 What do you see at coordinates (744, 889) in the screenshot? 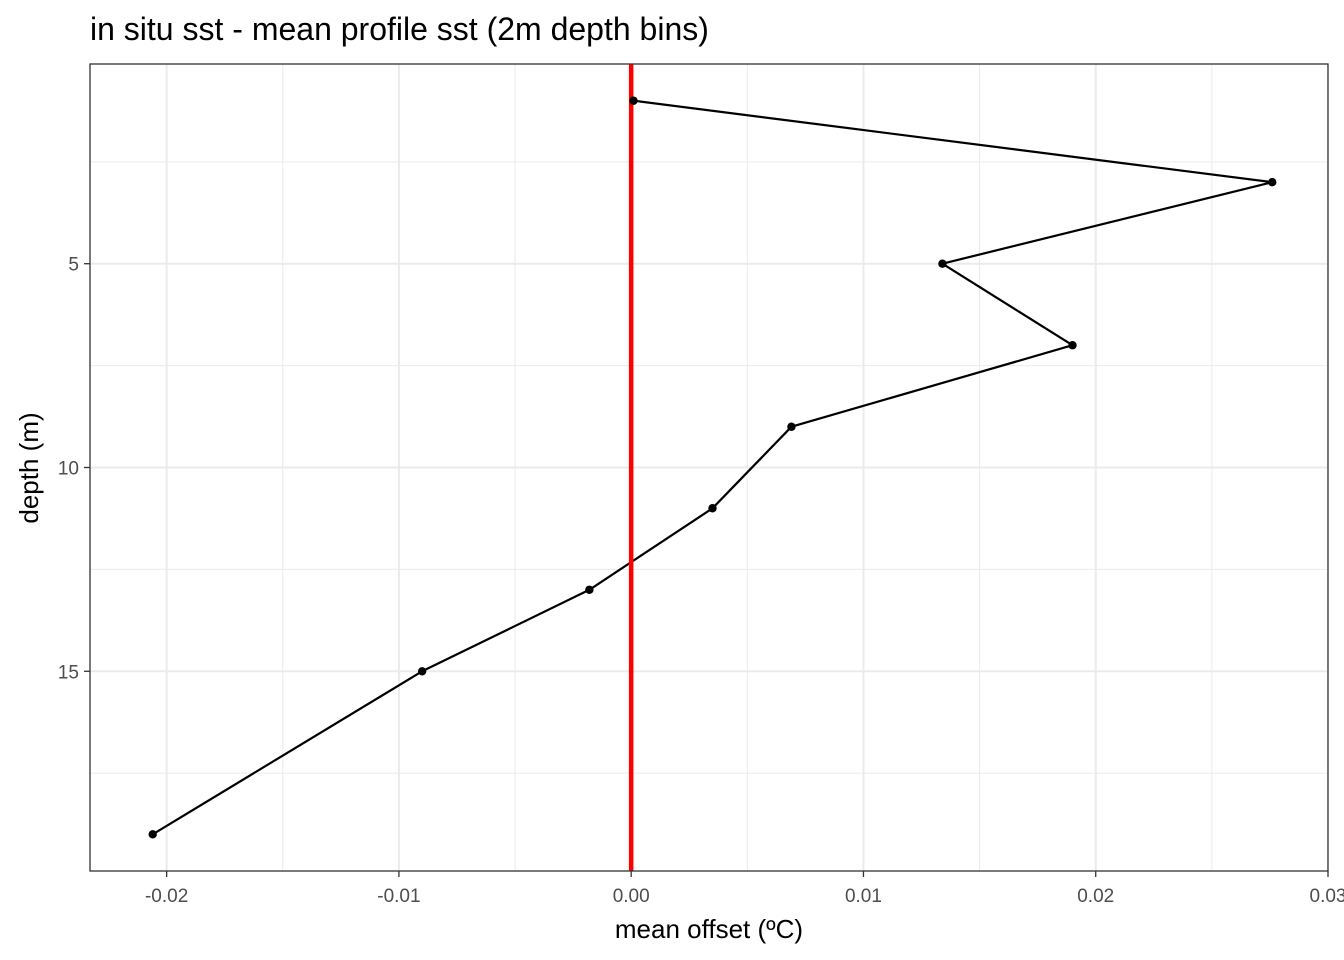
I see `x-axis: -0.02 -0.01 0.00 0.01 0.02 0.03` at bounding box center [744, 889].